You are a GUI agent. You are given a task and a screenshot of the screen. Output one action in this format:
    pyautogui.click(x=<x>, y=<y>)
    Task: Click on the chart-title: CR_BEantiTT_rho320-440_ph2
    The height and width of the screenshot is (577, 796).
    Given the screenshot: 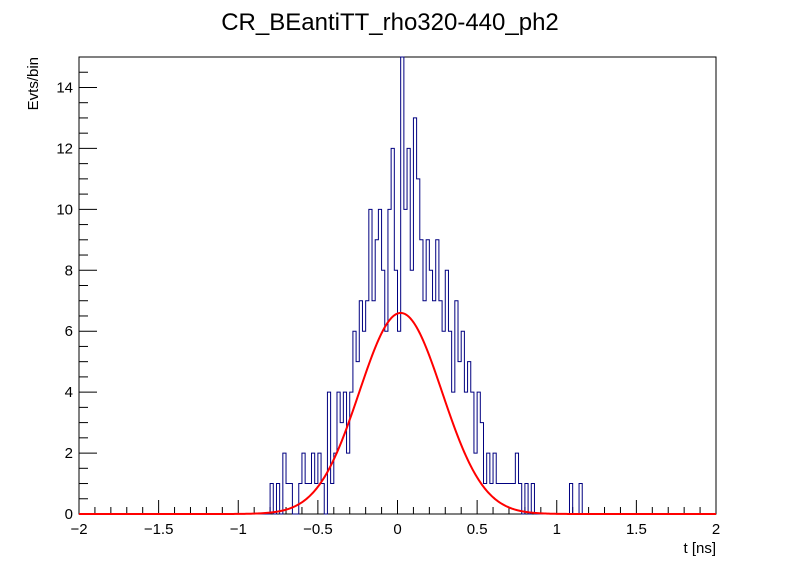 What is the action you would take?
    pyautogui.click(x=390, y=22)
    